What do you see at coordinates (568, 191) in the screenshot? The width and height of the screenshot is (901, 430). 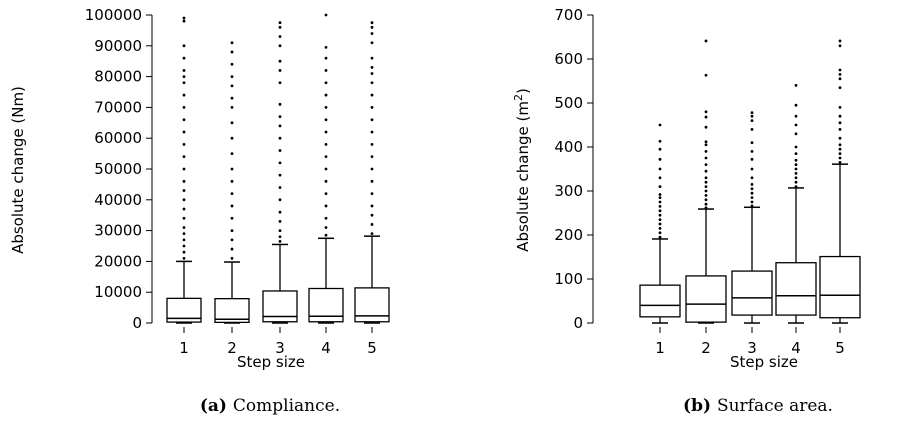 I see `y-tick-label: 300` at bounding box center [568, 191].